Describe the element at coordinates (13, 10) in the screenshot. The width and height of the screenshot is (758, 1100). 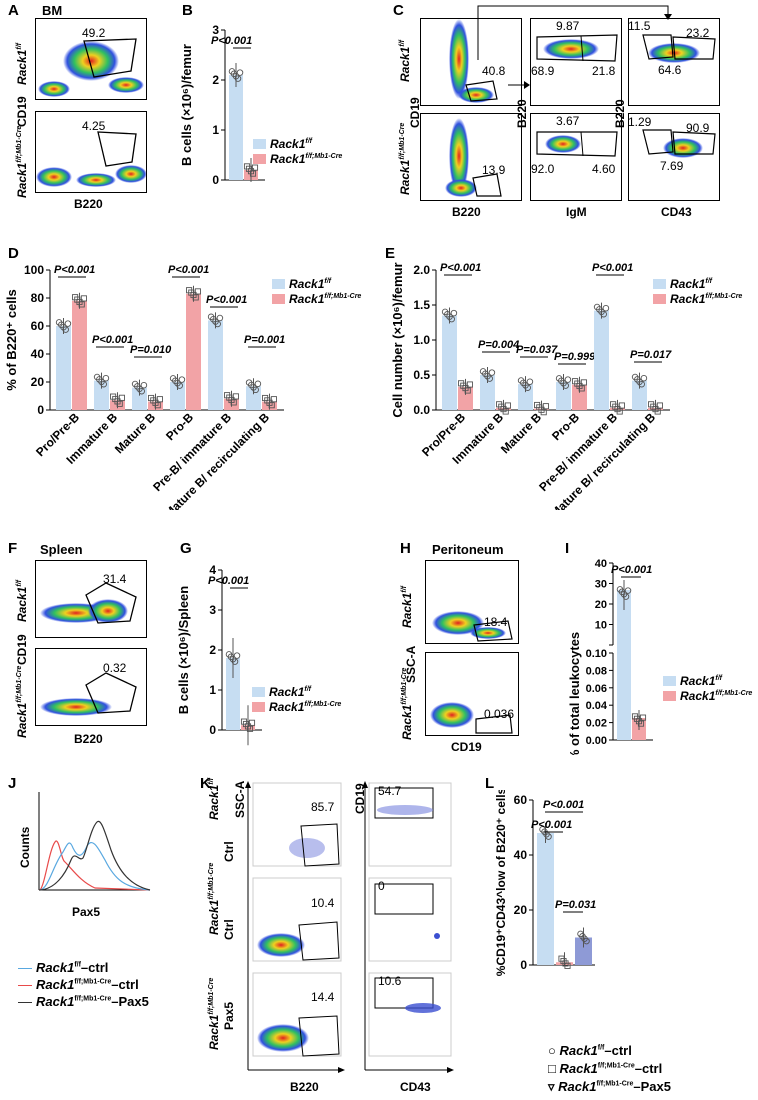
I see `panel-label-a: A` at that location.